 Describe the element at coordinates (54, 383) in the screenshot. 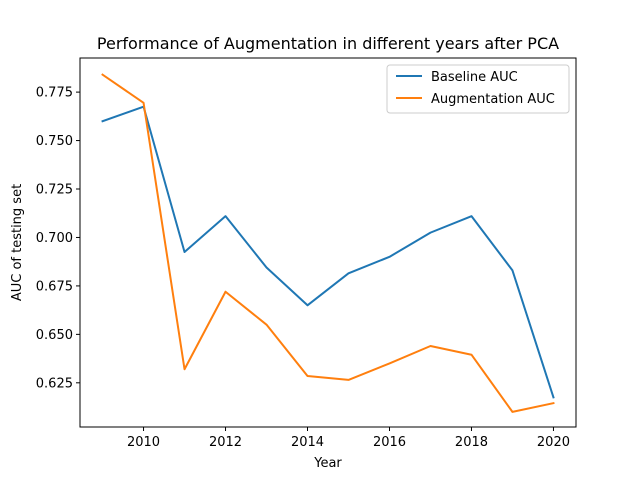

I see `y-tick-label: 0.625` at that location.